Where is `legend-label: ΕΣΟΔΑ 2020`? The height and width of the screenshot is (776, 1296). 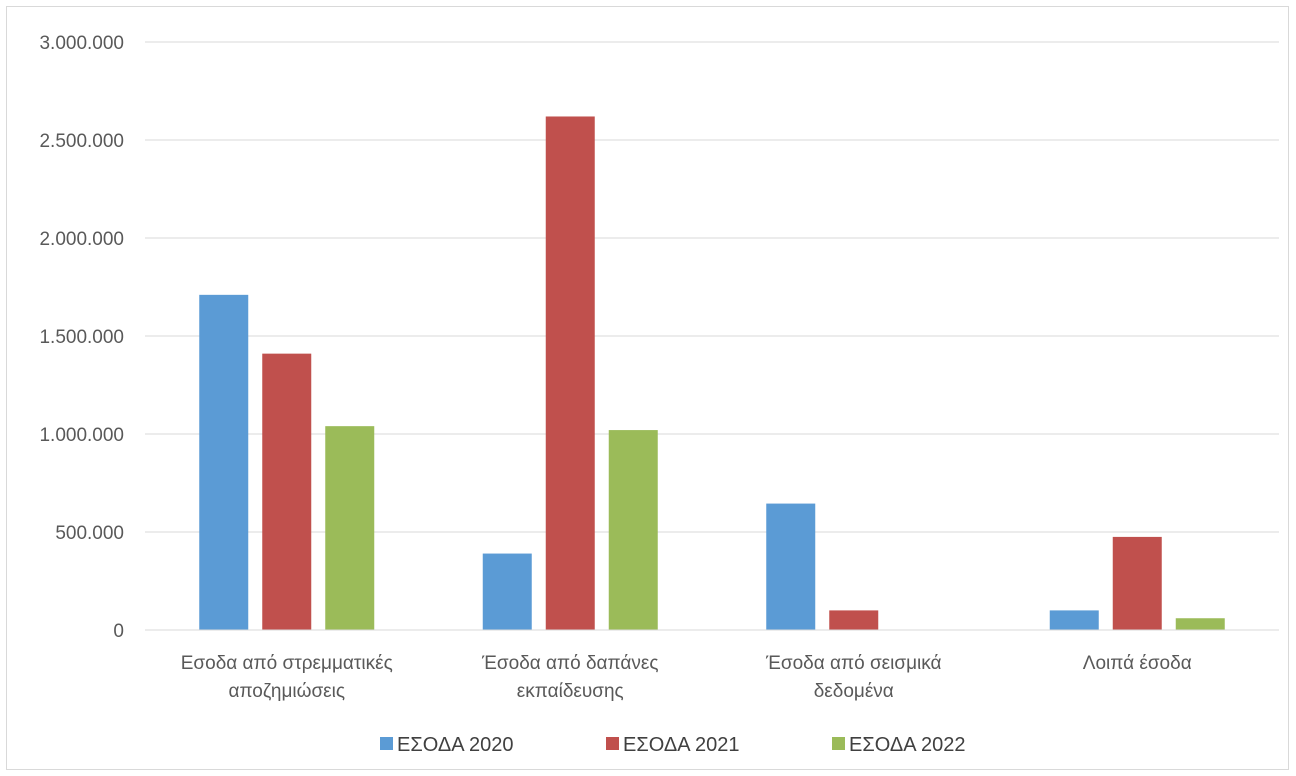 legend-label: ΕΣΟΔΑ 2020 is located at coordinates (455, 745).